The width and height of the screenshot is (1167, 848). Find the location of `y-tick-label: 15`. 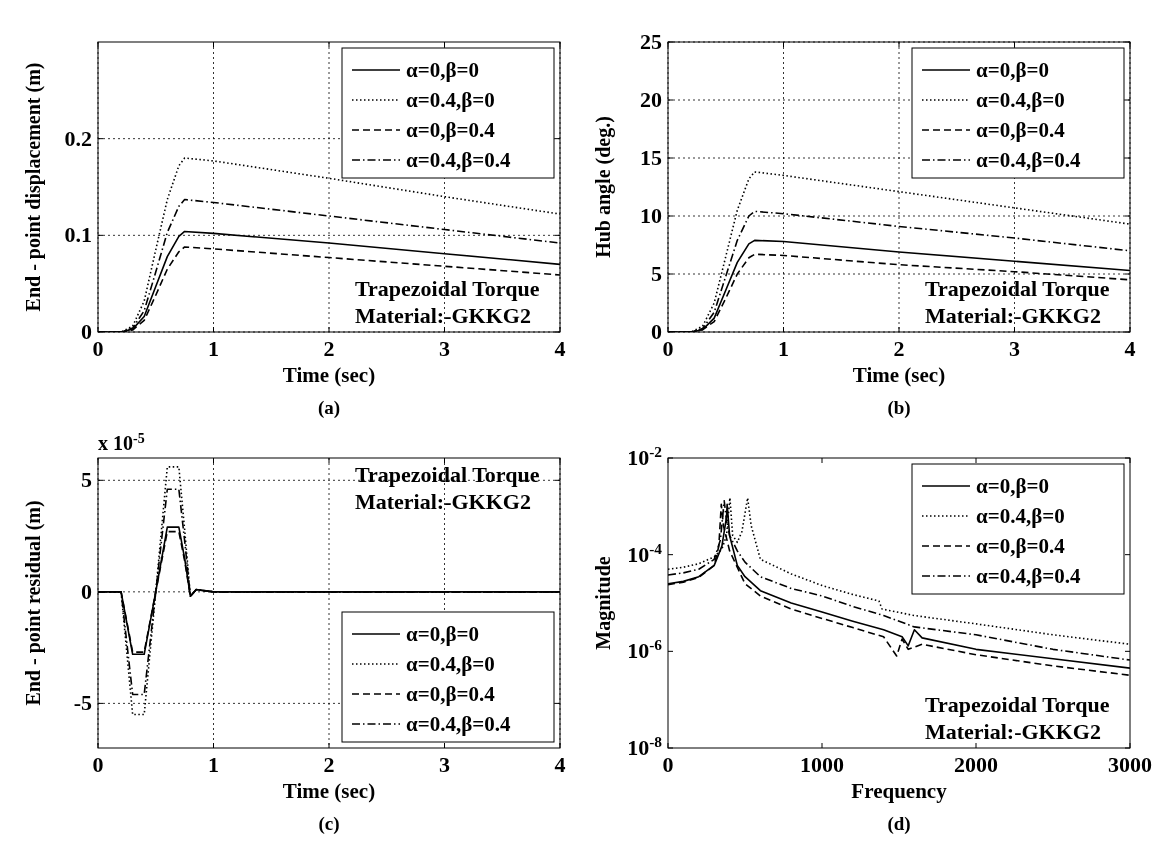

y-tick-label: 15 is located at coordinates (651, 157).